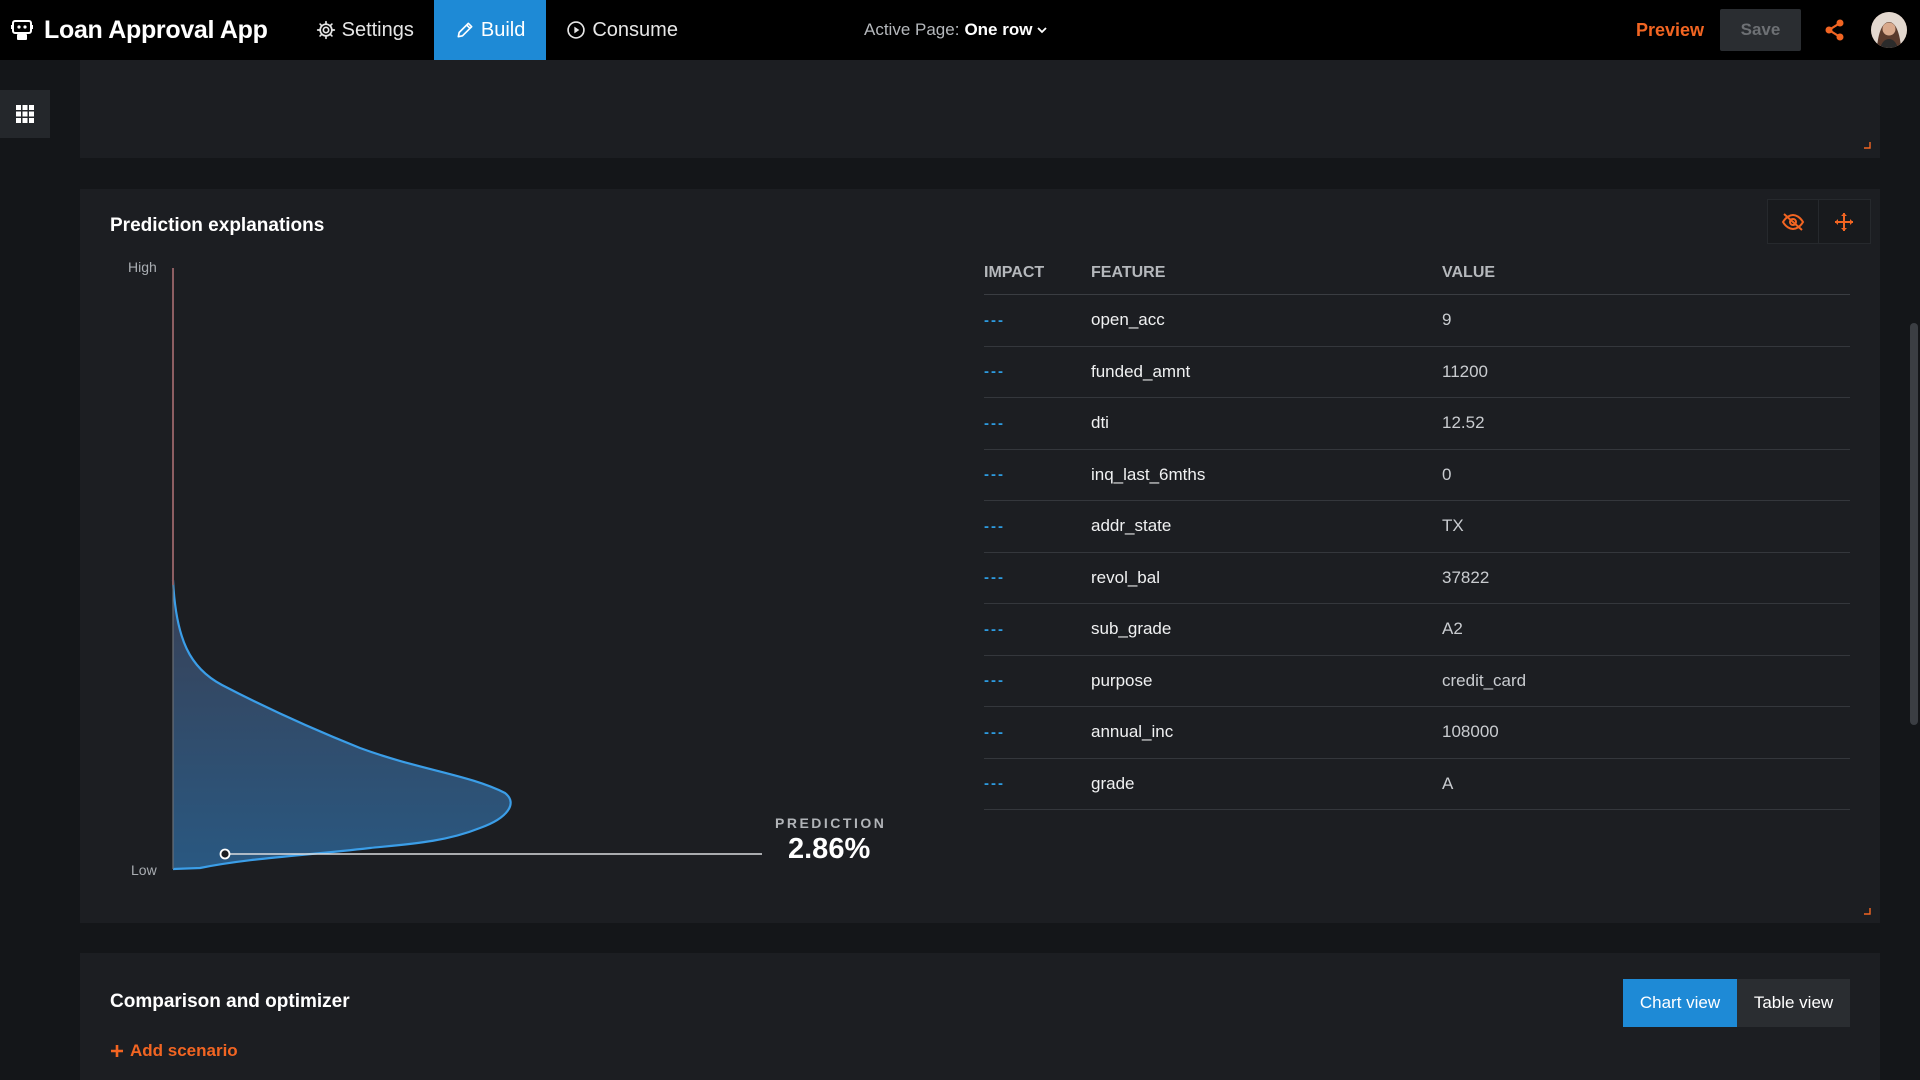 This screenshot has height=1080, width=1920. Describe the element at coordinates (980, 109) in the screenshot. I see `top-widget-panel` at that location.